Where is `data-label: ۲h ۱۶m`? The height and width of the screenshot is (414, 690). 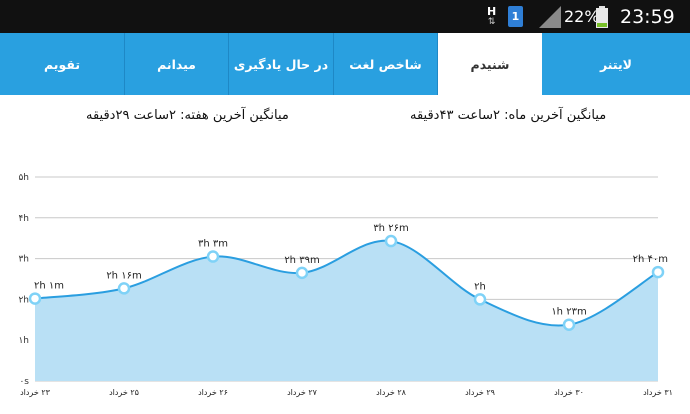 data-label: ۲h ۱۶m is located at coordinates (123, 275).